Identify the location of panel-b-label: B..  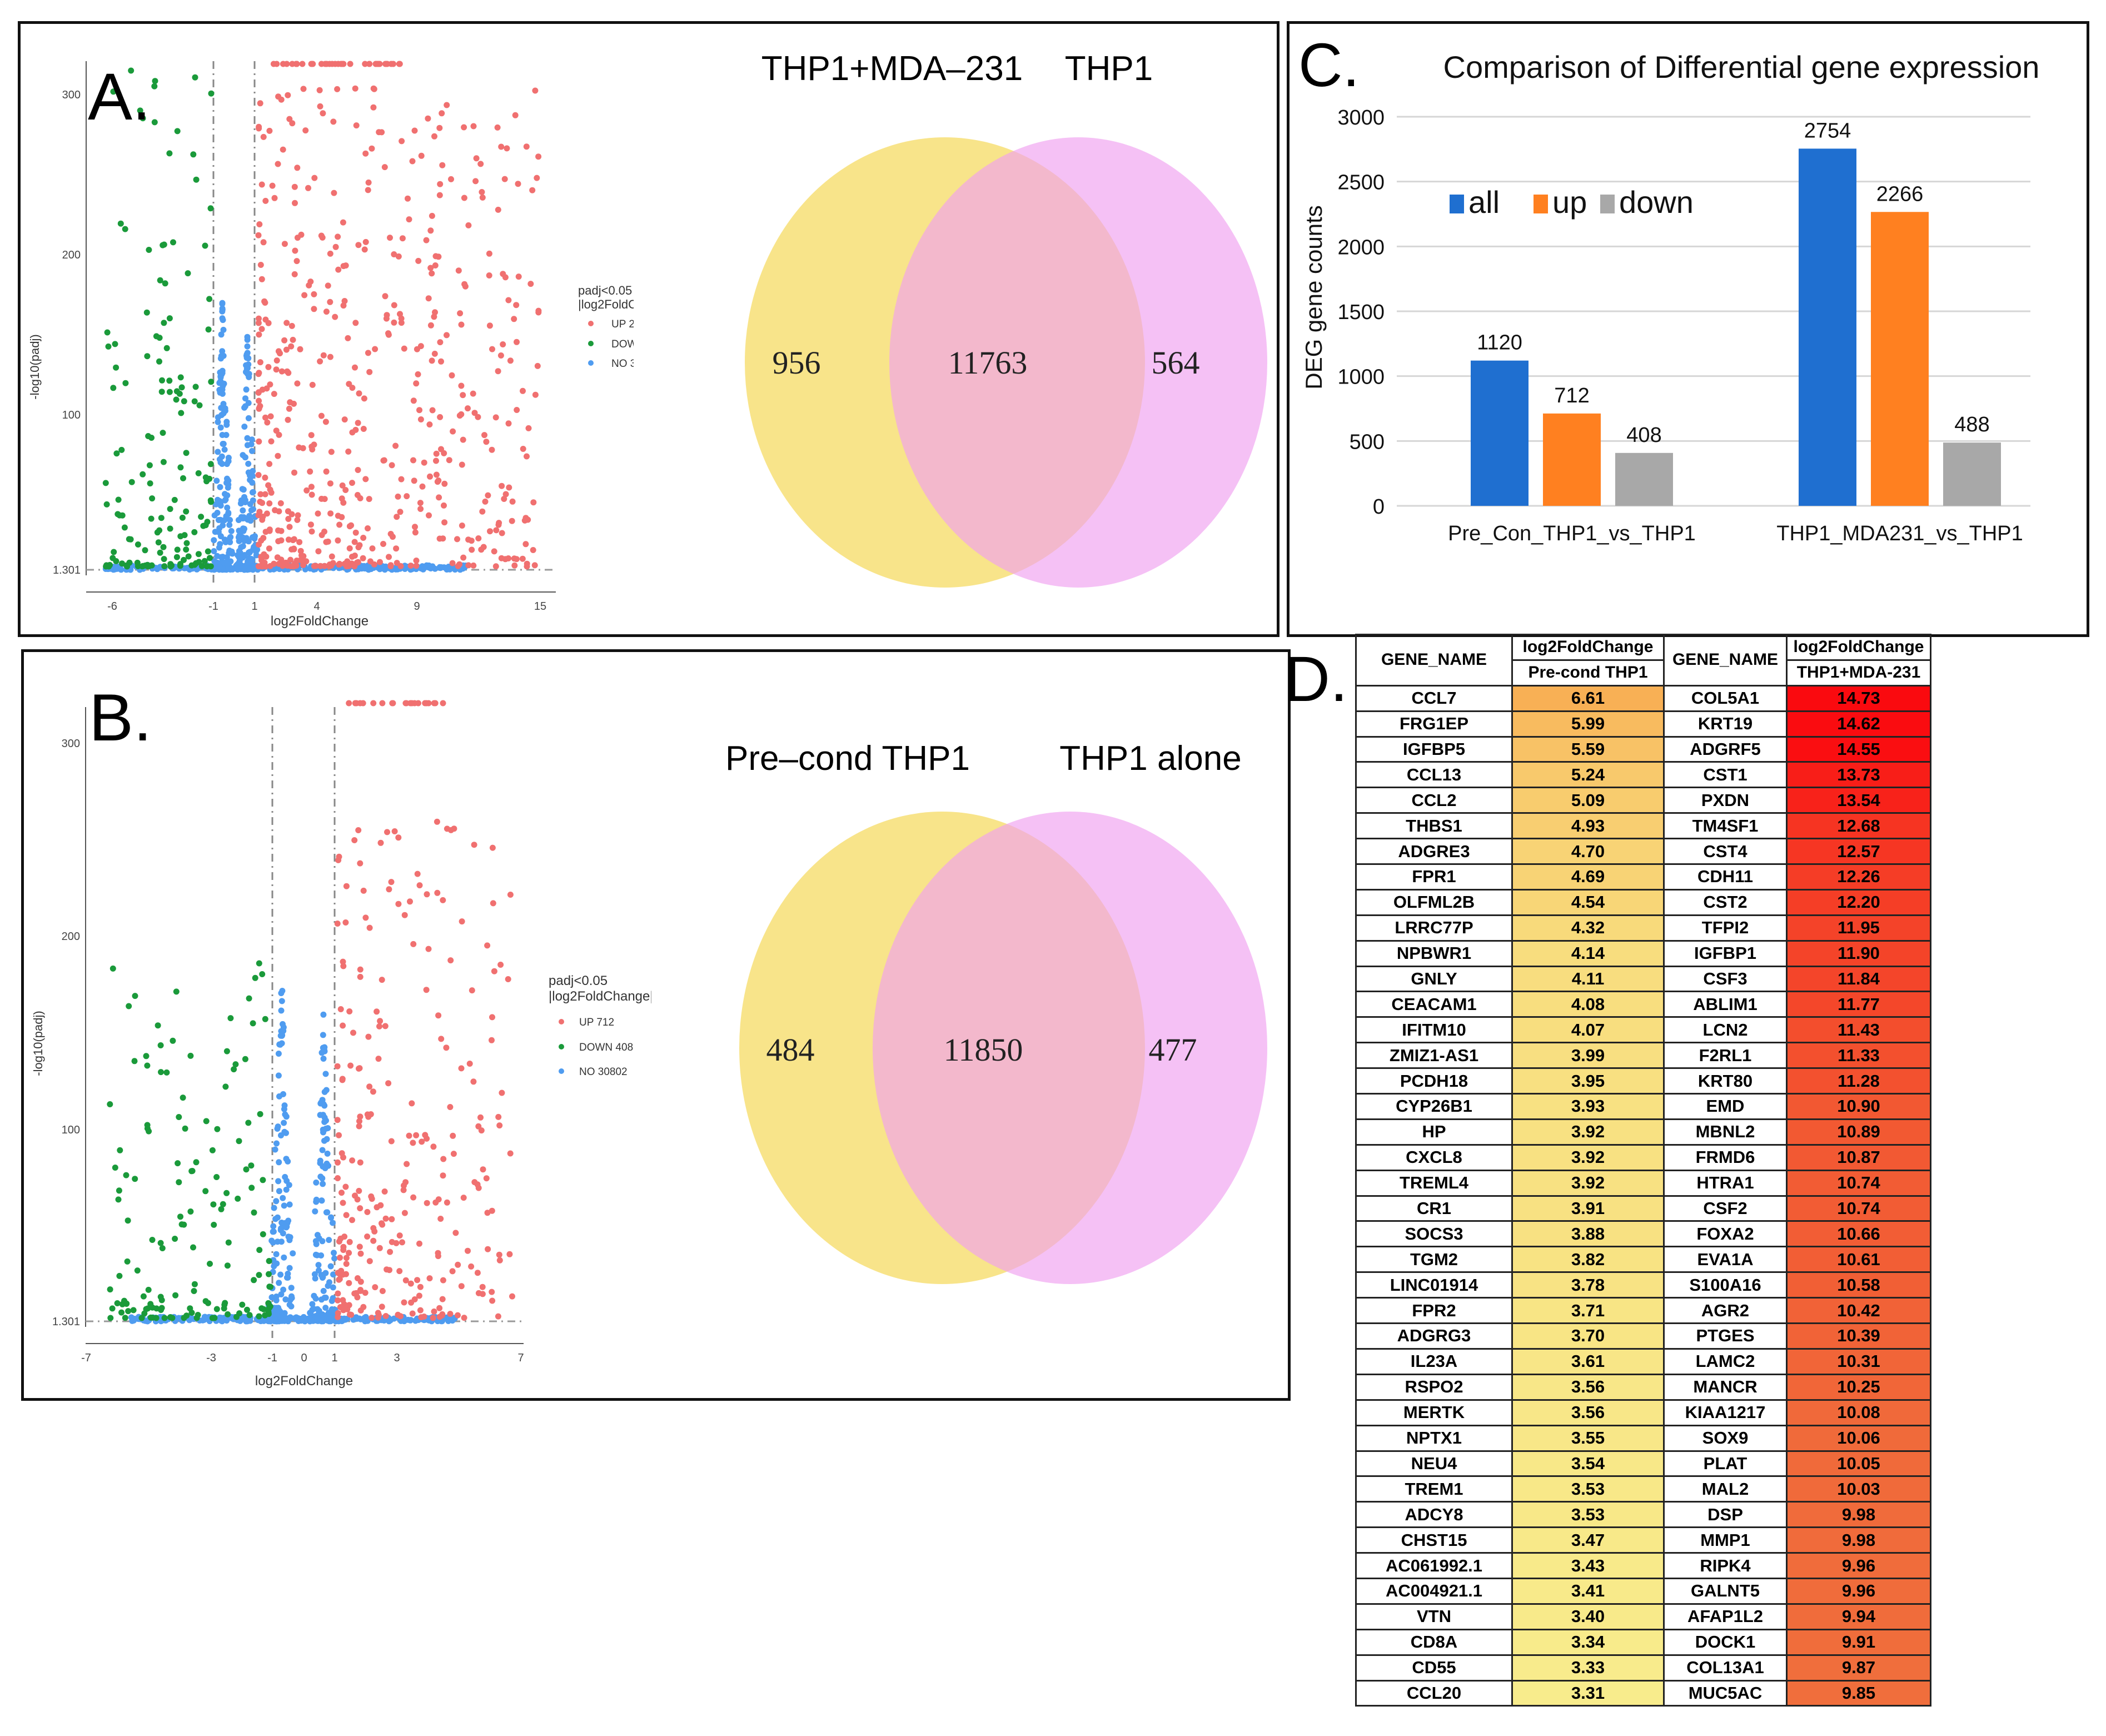
(120, 717).